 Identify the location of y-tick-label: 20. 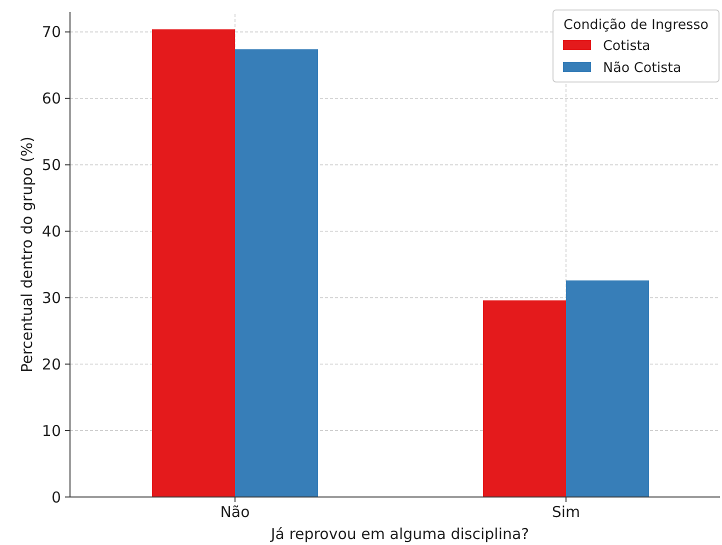
(51, 364).